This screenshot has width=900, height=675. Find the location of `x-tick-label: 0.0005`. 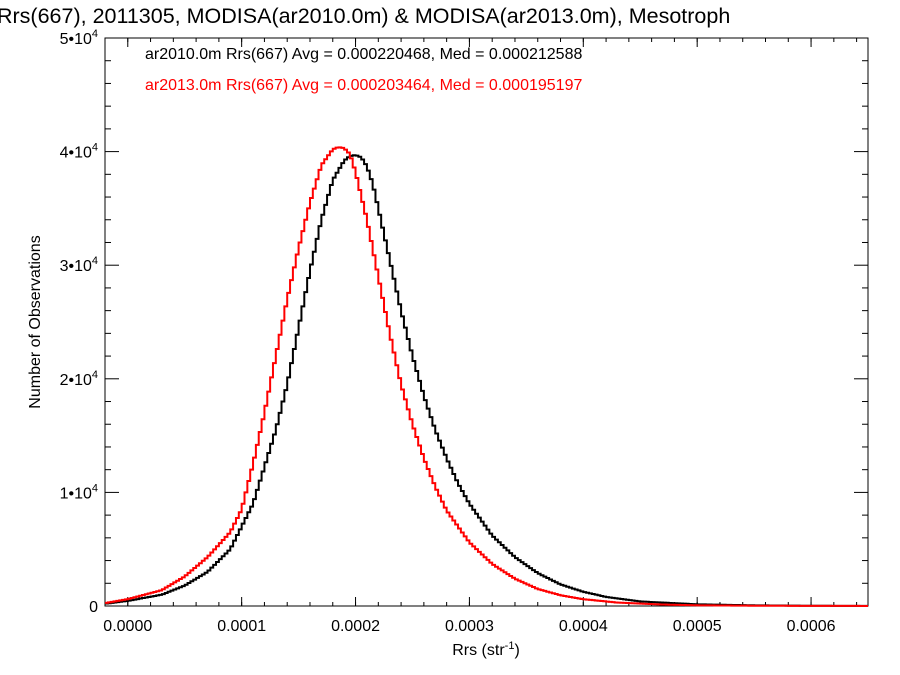

x-tick-label: 0.0005 is located at coordinates (697, 626).